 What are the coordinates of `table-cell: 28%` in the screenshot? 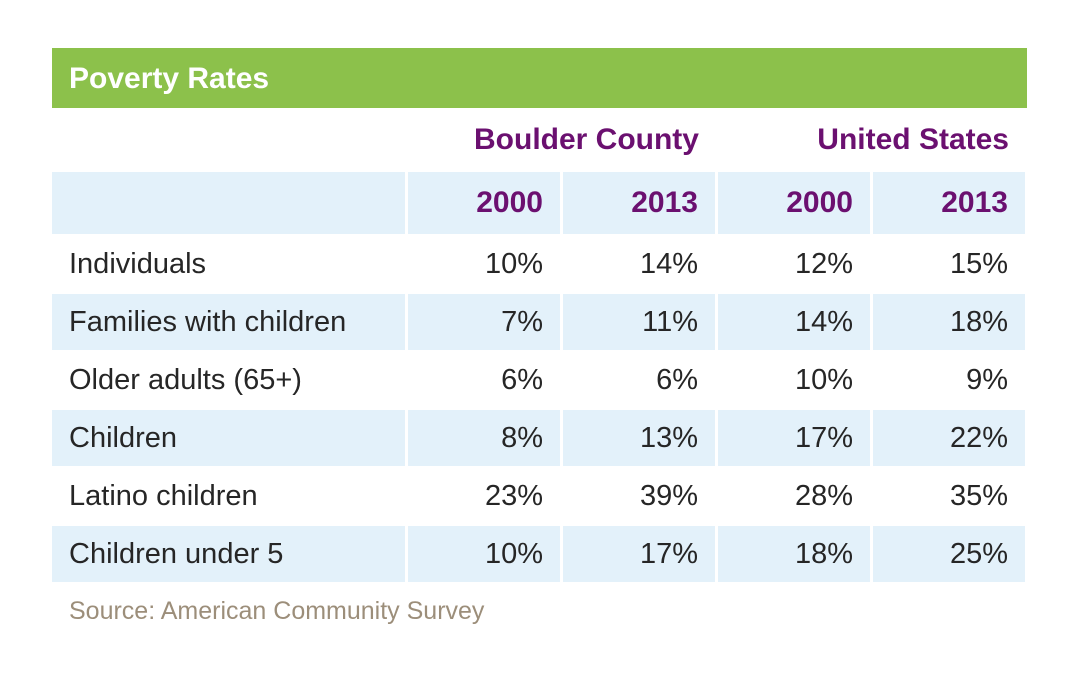 It's located at (823, 496).